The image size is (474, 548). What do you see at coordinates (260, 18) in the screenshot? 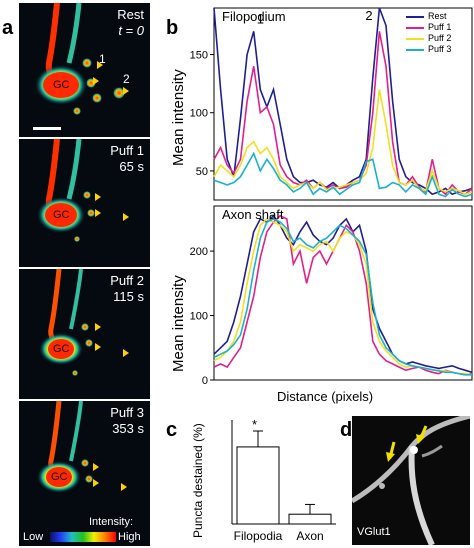
I see `peak-label-1: 1` at bounding box center [260, 18].